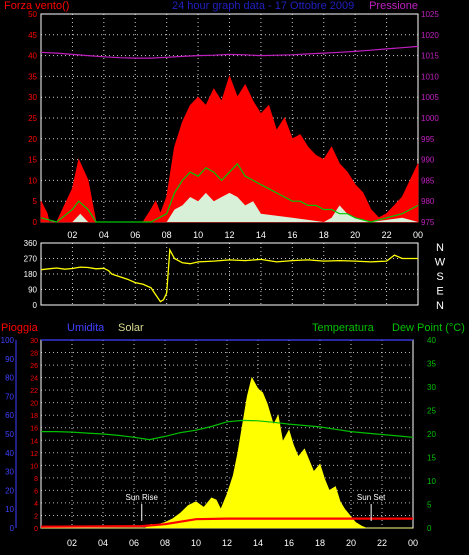 This screenshot has width=469, height=555. Describe the element at coordinates (34, 354) in the screenshot. I see `rain-y-tick-label: 28` at that location.